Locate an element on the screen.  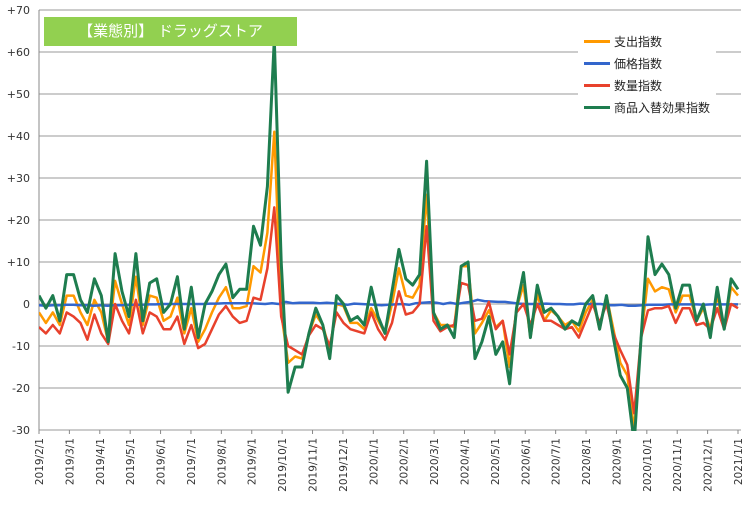
x-tick-label: 2019/7/1 is located at coordinates (192, 461).